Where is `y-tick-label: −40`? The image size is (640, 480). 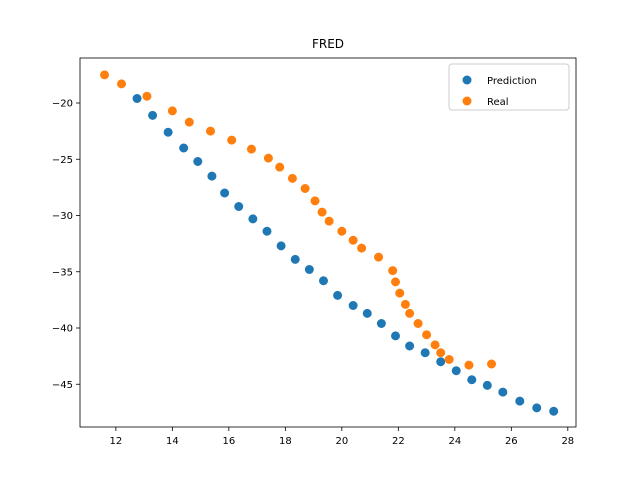
y-tick-label: −40 is located at coordinates (62, 329).